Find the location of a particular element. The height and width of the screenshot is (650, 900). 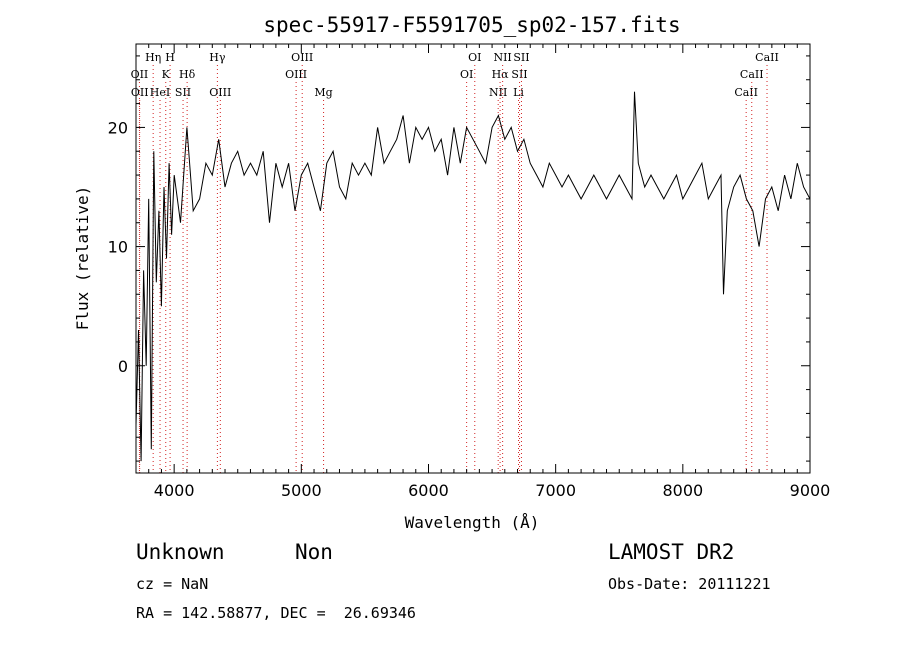

line-marker-label-21: CaII is located at coordinates (746, 92).